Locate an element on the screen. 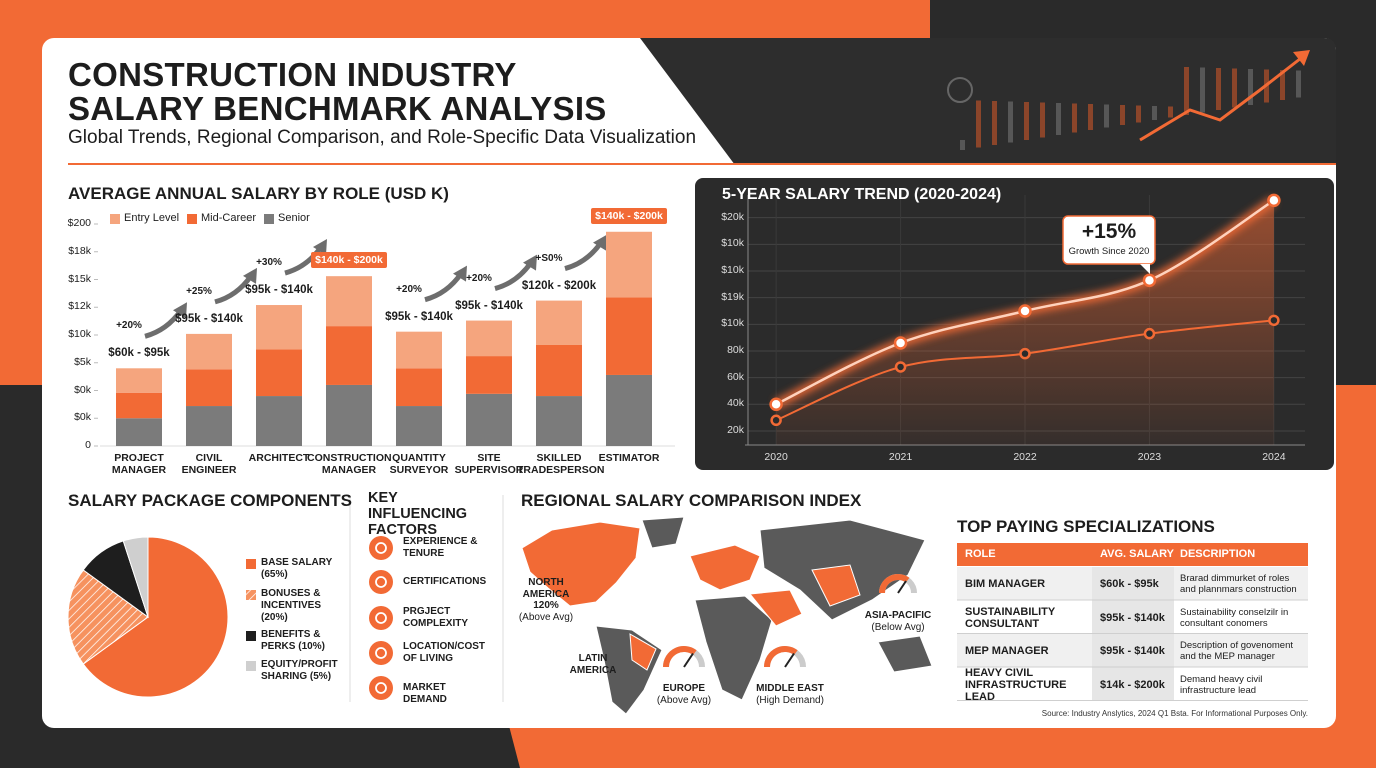 This screenshot has height=768, width=1376. legend-swatch is located at coordinates (269, 219).